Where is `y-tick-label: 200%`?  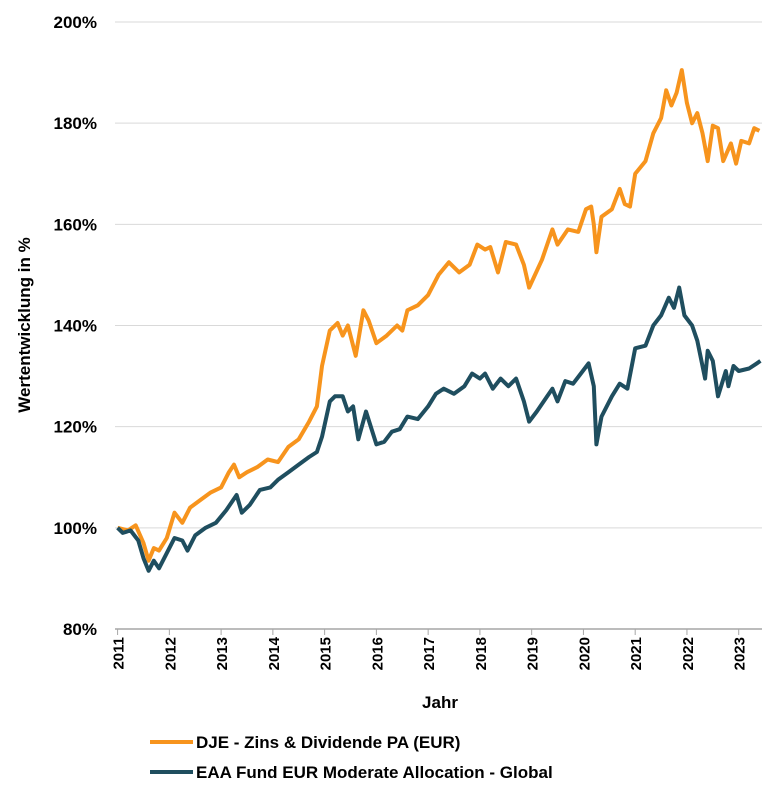
y-tick-label: 200% is located at coordinates (75, 22).